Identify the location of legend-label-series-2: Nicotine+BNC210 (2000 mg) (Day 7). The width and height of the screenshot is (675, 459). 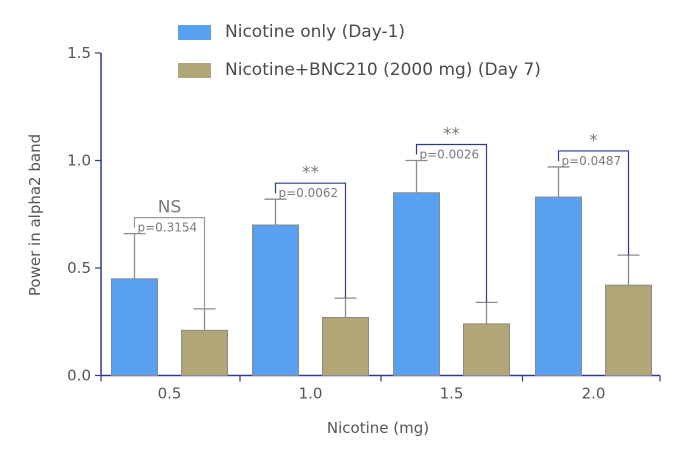
(383, 70).